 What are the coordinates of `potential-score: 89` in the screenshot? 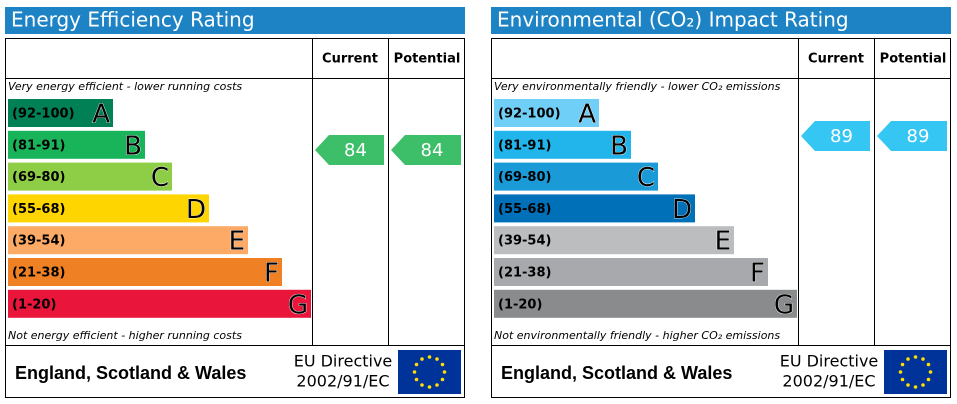 It's located at (918, 136).